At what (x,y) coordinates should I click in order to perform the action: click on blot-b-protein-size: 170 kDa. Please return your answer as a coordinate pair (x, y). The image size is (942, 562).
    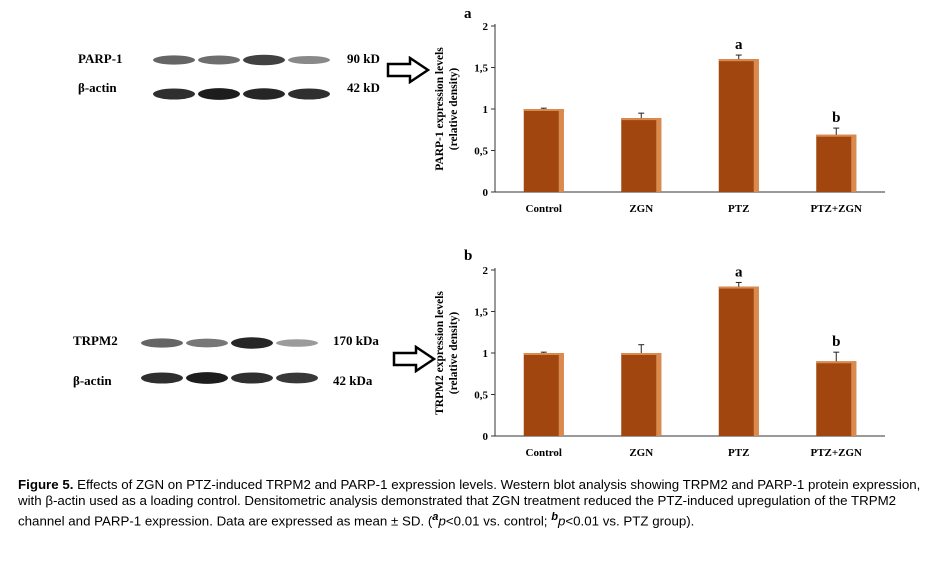
    Looking at the image, I should click on (356, 340).